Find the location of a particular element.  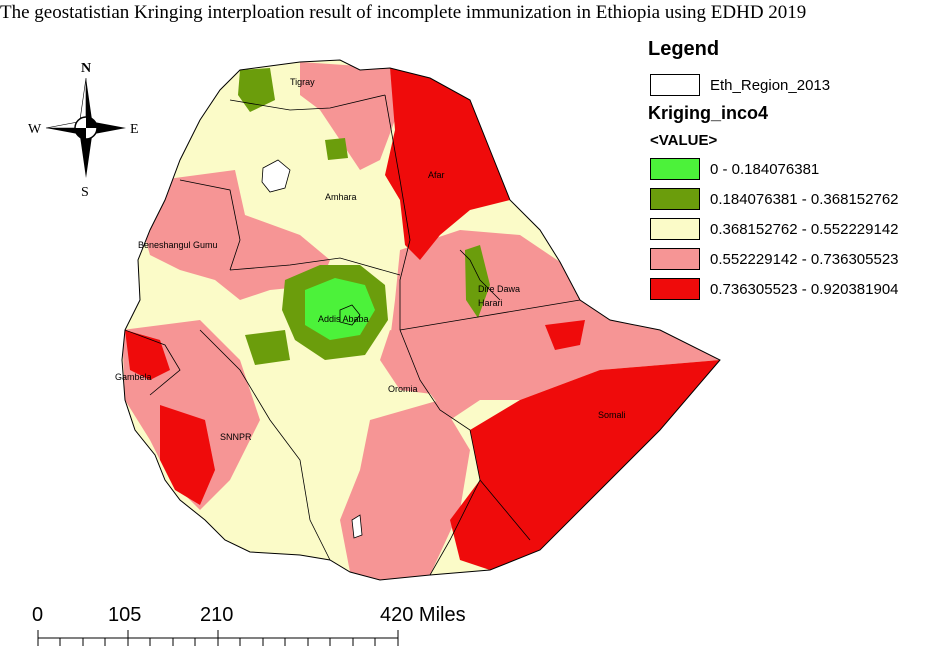

scale-label-0: 0 is located at coordinates (38, 615).